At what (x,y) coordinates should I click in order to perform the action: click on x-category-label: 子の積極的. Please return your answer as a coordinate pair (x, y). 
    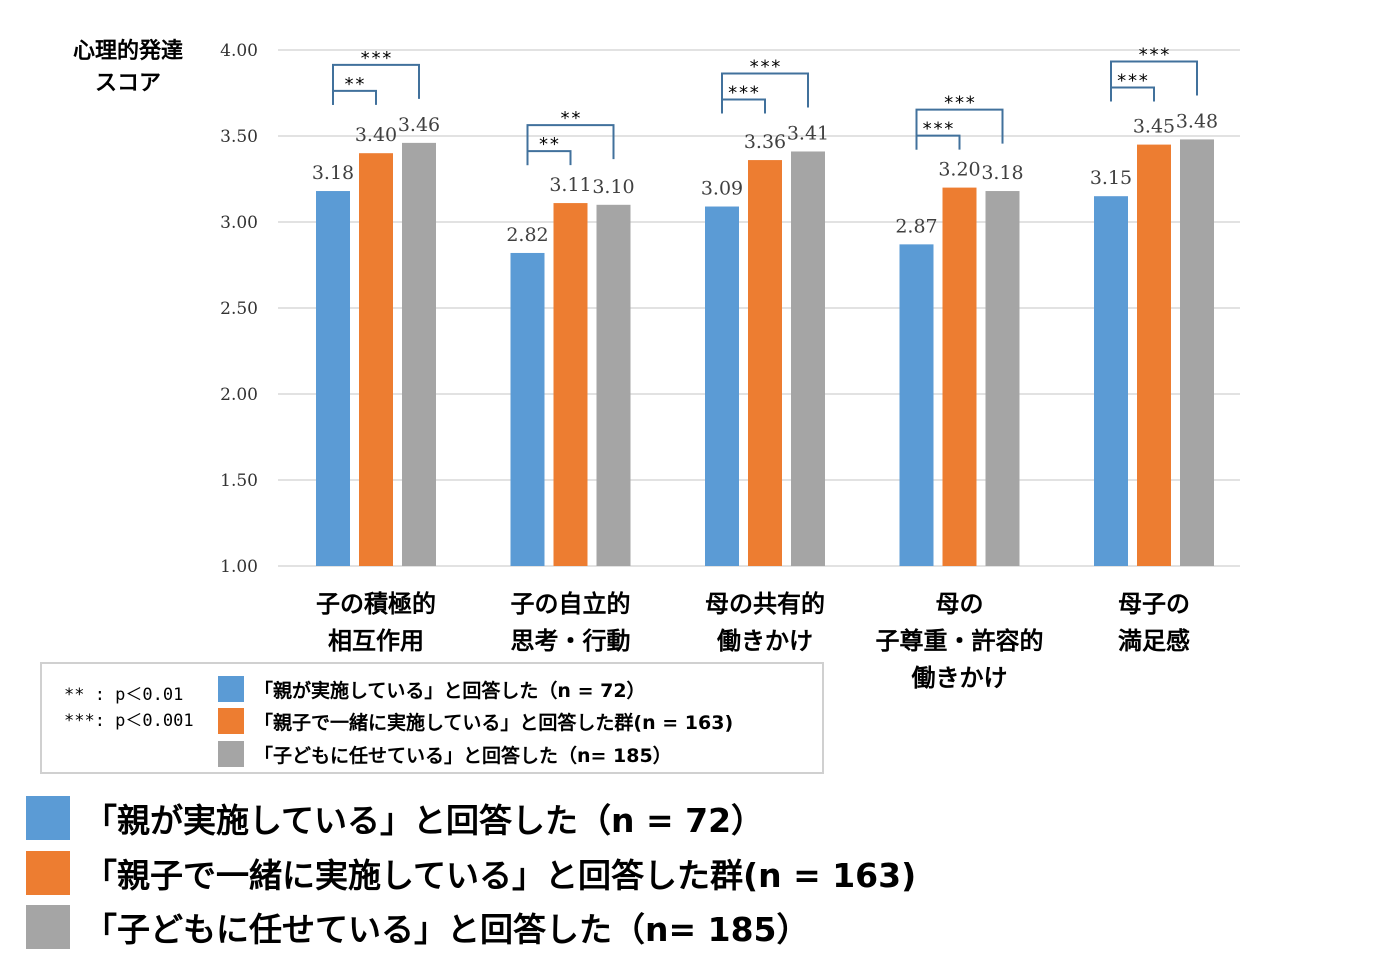
    Looking at the image, I should click on (376, 604).